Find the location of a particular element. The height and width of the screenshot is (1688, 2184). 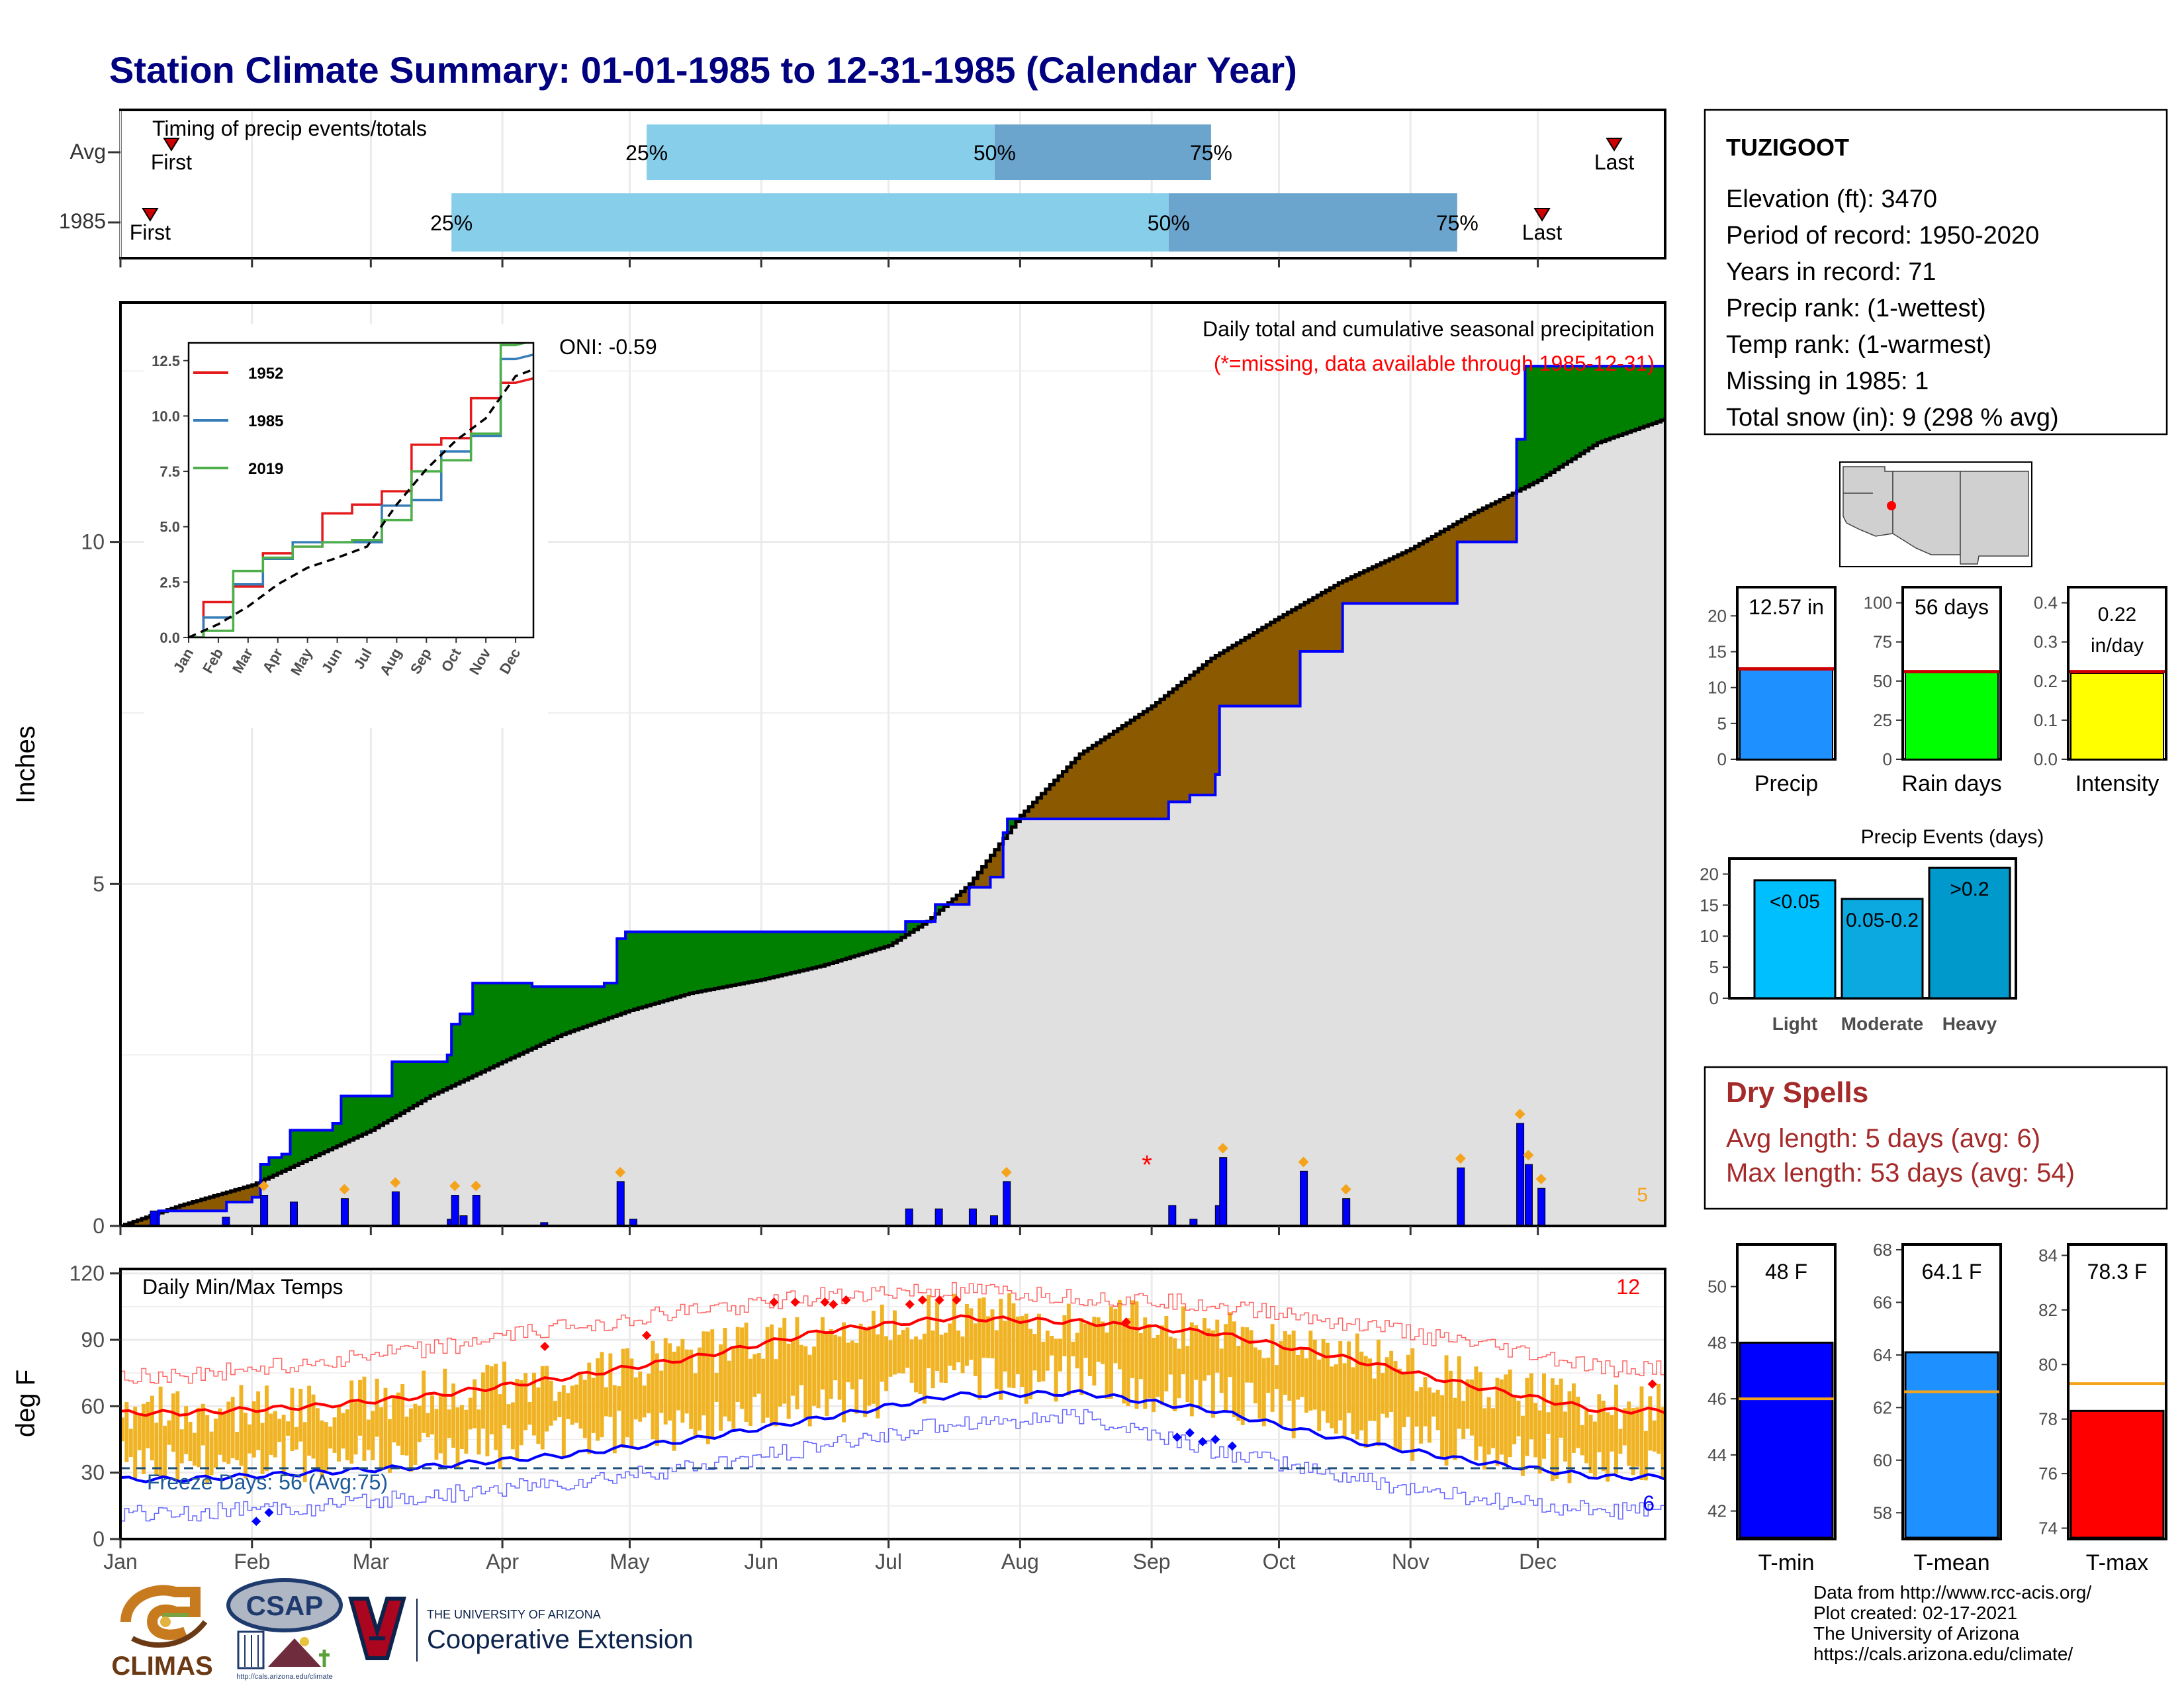

station-snow: Total snow (in): 9 (298 % avg) is located at coordinates (1892, 418).